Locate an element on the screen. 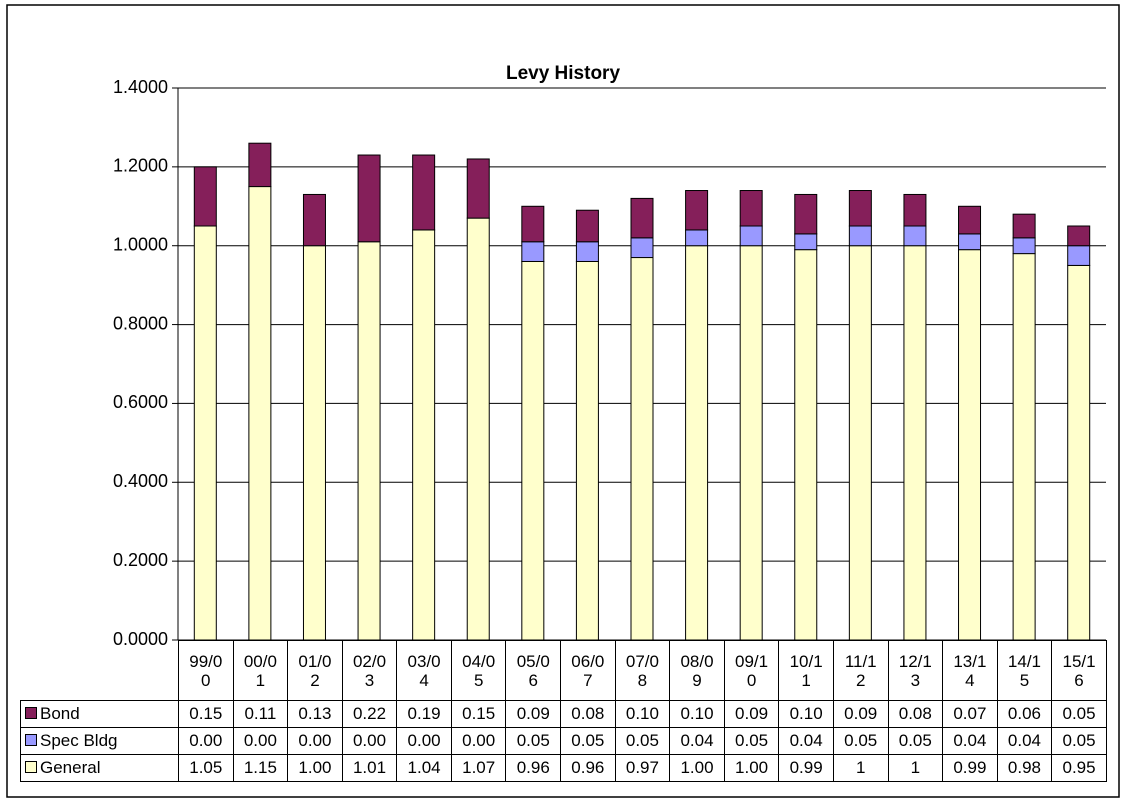  data-label: 0.95 is located at coordinates (1079, 768).